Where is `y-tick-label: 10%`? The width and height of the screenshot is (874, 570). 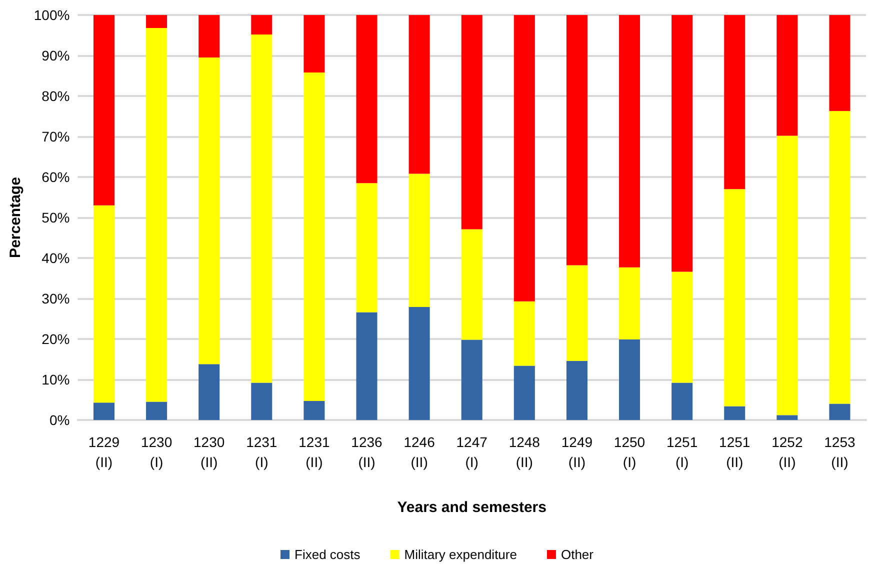 y-tick-label: 10% is located at coordinates (56, 380).